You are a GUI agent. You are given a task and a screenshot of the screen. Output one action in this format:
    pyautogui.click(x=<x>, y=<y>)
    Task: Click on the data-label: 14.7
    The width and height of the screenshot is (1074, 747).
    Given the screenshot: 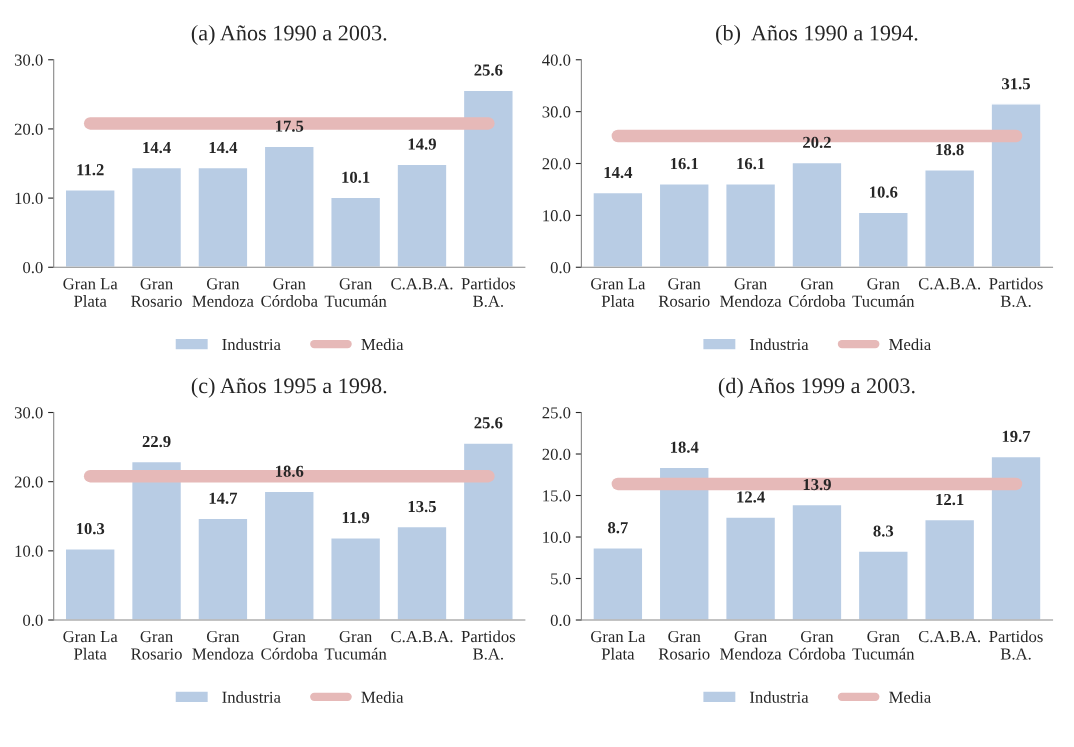 What is the action you would take?
    pyautogui.click(x=223, y=498)
    